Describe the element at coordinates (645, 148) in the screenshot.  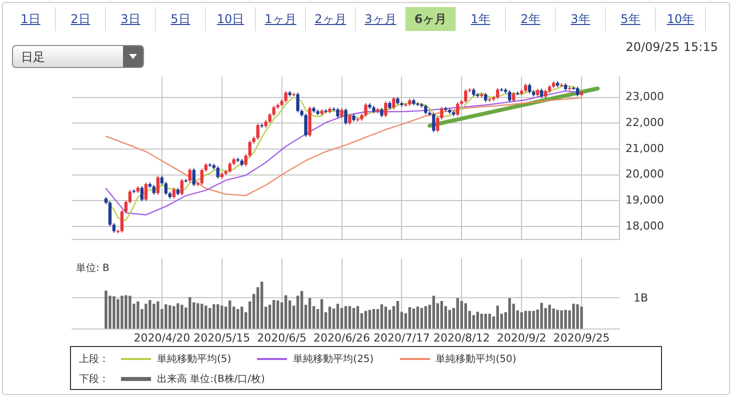
I see `y-tick-label: 21,000` at that location.